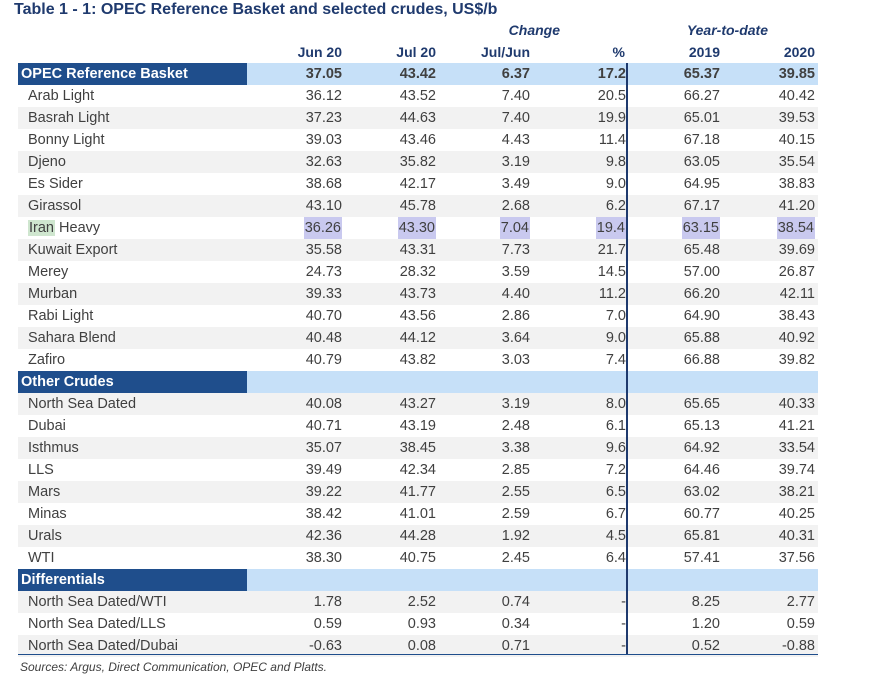  What do you see at coordinates (323, 74) in the screenshot?
I see `cell-jun20: 37.05` at bounding box center [323, 74].